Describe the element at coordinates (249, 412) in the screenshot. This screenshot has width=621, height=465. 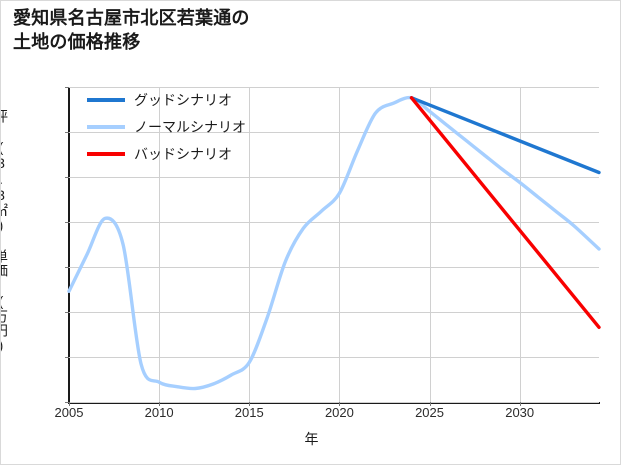
I see `x-tick-label: 2015` at that location.